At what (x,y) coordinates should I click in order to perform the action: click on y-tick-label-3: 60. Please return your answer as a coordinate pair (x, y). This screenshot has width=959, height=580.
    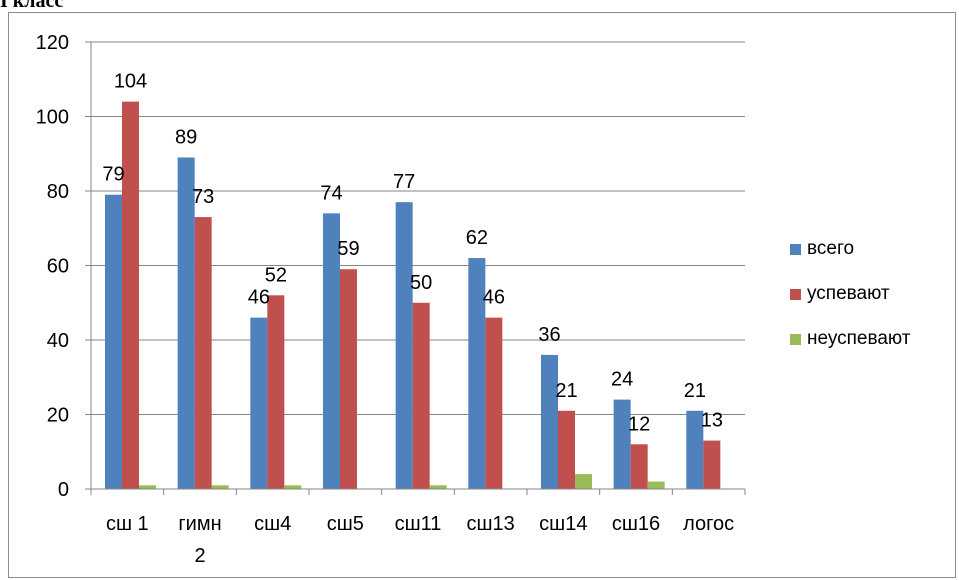
    Looking at the image, I should click on (58, 267).